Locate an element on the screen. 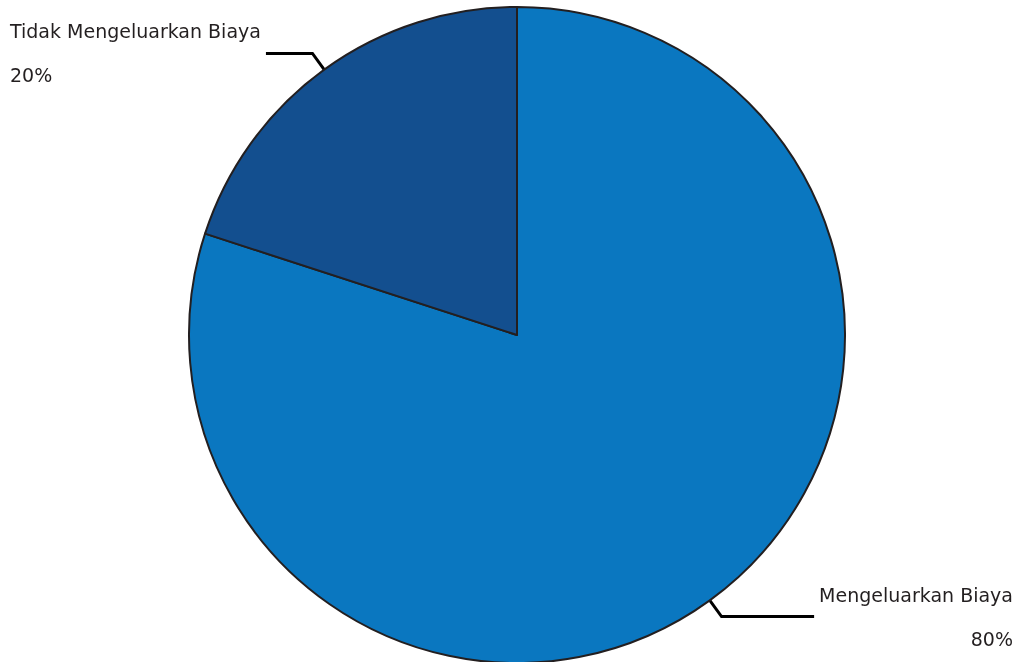 This screenshot has height=662, width=1023. slice-label: Tidak Mengeluarkan Biaya is located at coordinates (135, 31).